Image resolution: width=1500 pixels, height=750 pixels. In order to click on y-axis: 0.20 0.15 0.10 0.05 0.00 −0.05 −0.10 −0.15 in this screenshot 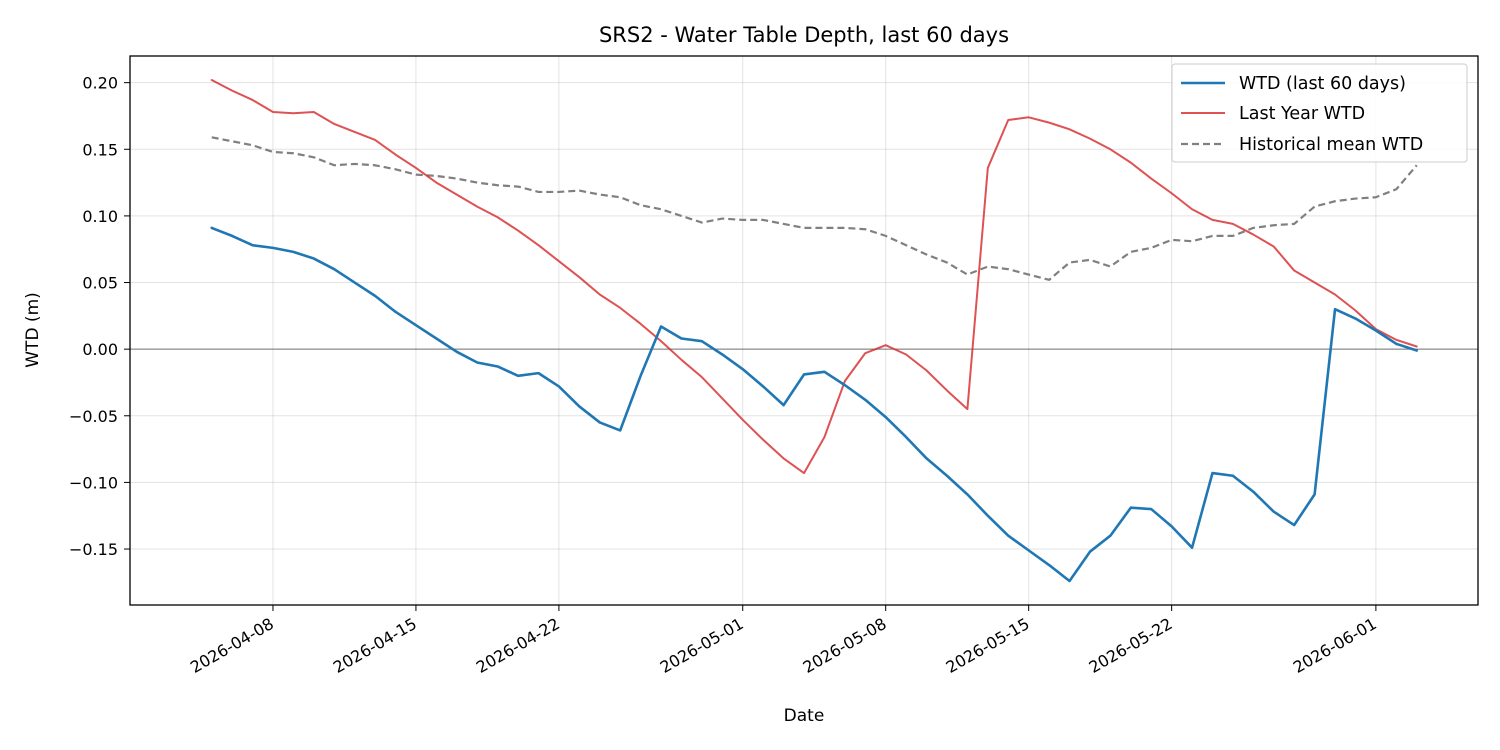, I will do `click(99, 316)`.